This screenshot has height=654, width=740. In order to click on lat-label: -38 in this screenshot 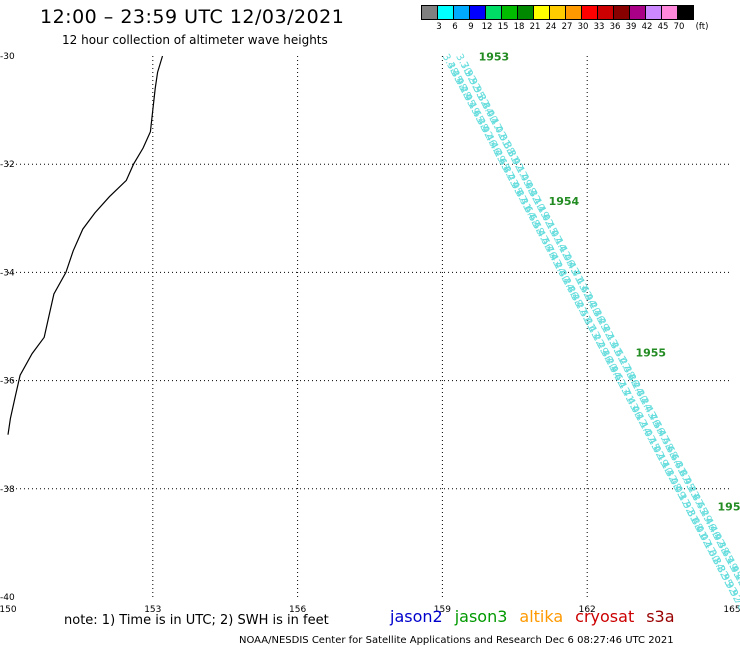, I will do `click(7, 490)`.